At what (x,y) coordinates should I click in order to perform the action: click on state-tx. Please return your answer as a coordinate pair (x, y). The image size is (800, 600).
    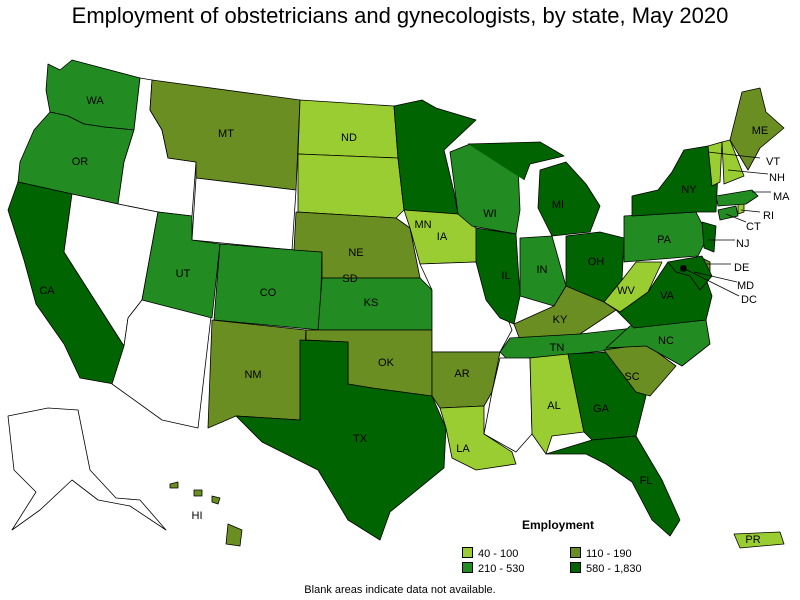
    Looking at the image, I should click on (341, 440).